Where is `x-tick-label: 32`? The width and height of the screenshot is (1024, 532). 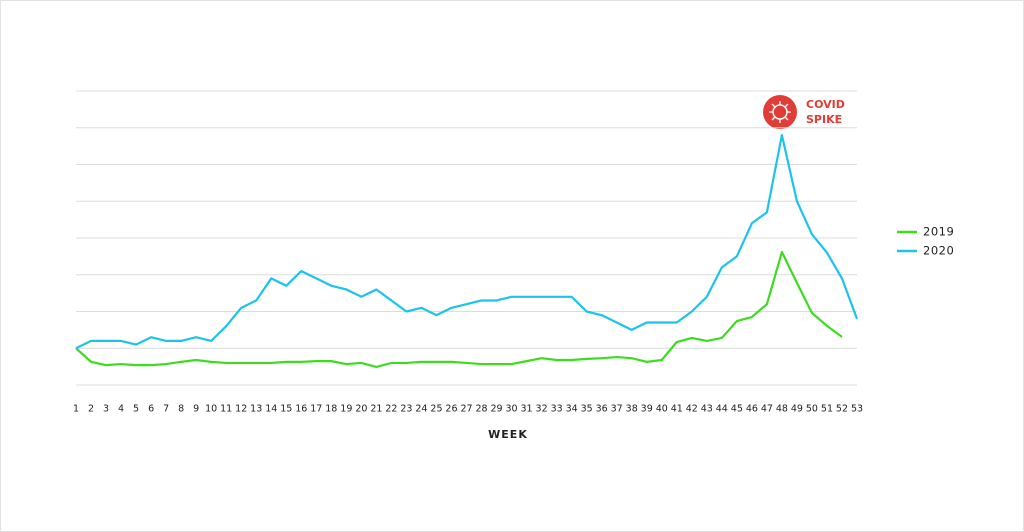
x-tick-label: 32 is located at coordinates (542, 409).